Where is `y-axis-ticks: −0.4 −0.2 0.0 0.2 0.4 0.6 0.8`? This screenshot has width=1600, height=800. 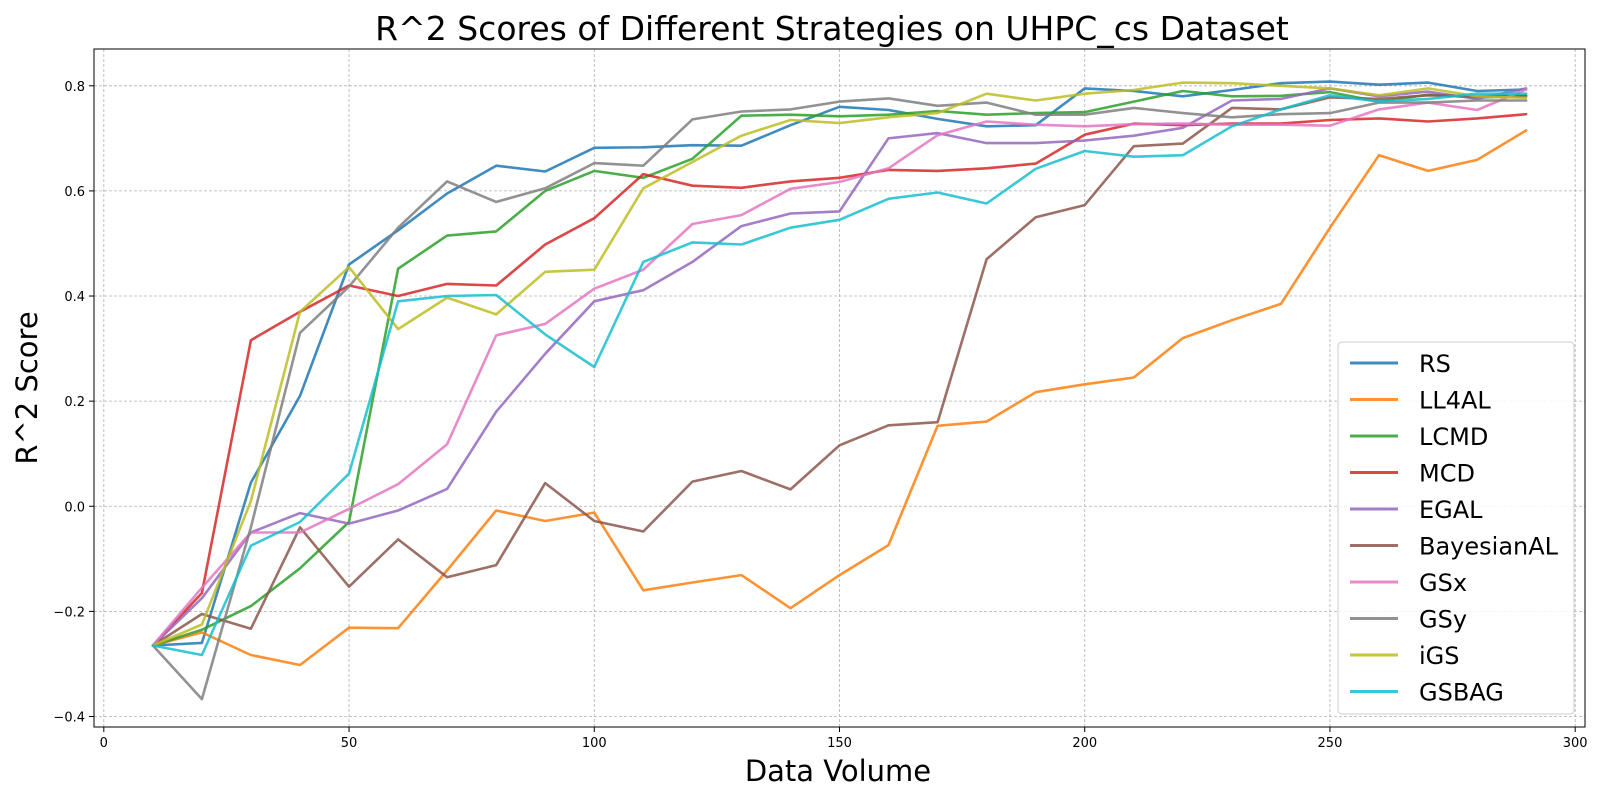
y-axis-ticks: −0.4 −0.2 0.0 0.2 0.4 0.6 0.8 is located at coordinates (73, 402).